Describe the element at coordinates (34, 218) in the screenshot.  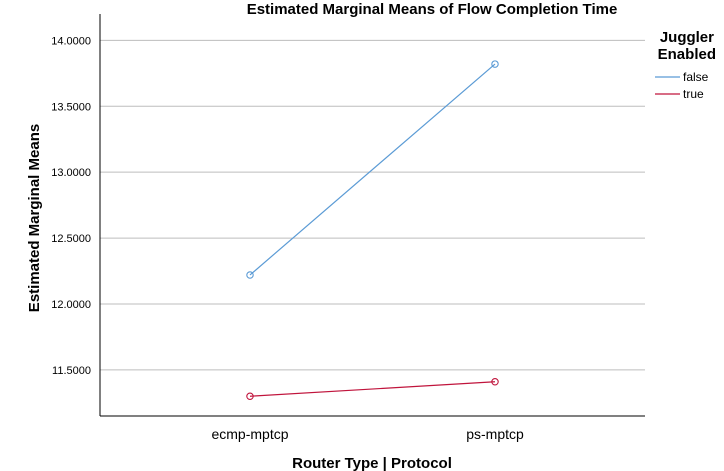
I see `y-axis-title: Estimated Marginal Means` at that location.